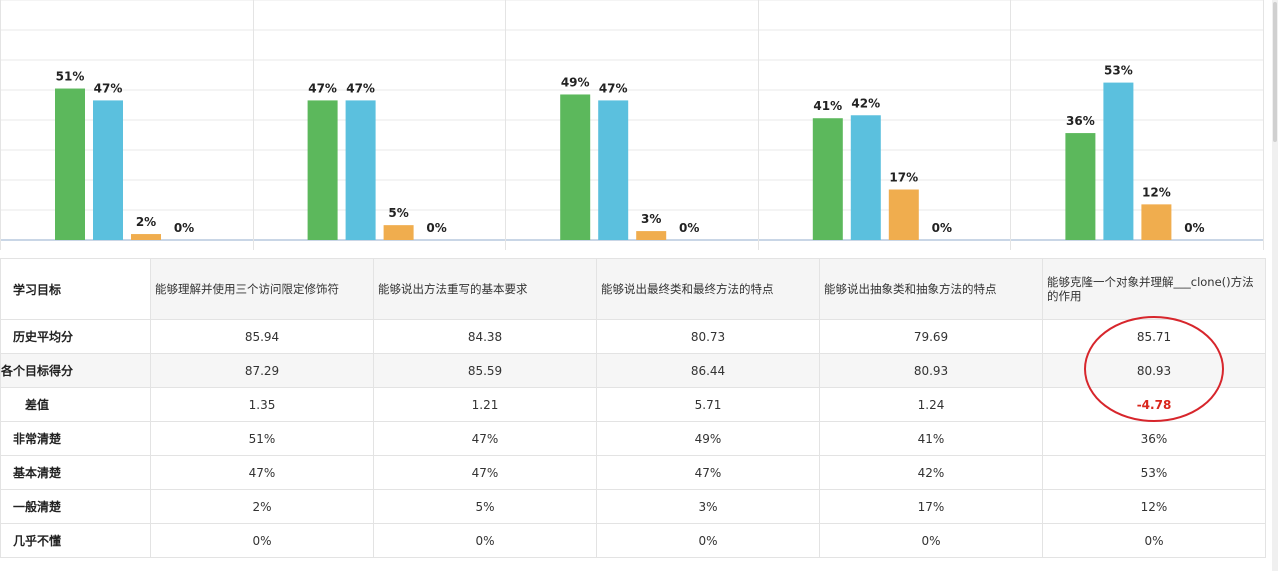  Describe the element at coordinates (931, 336) in the screenshot. I see `table-cell: 79.69` at that location.